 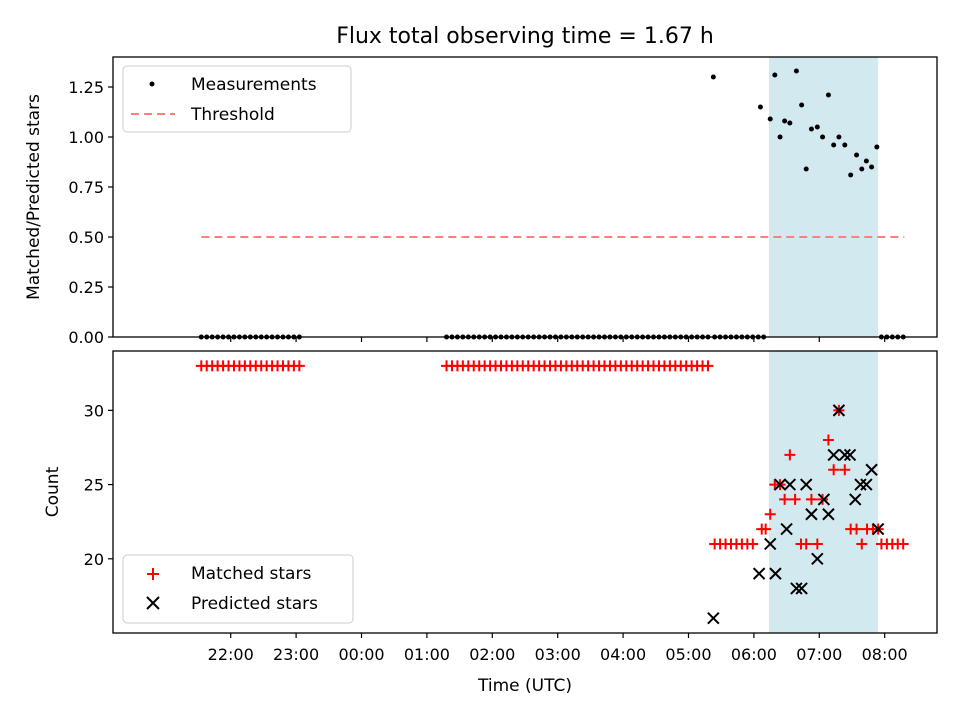 What do you see at coordinates (525, 36) in the screenshot?
I see `chart-title: Flux total observing time = 1.67 h` at bounding box center [525, 36].